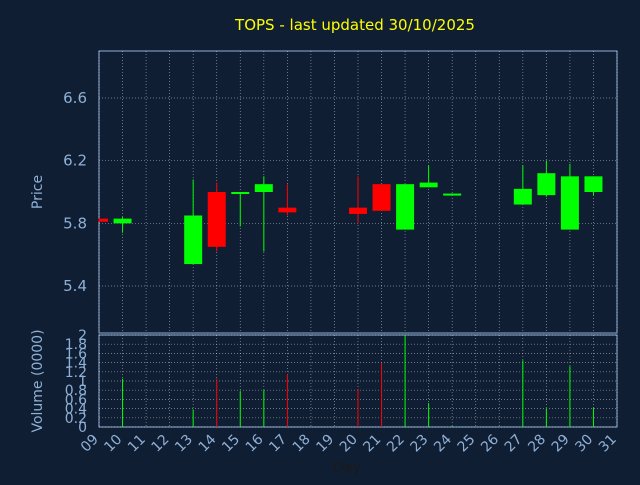 Image resolution: width=640 pixels, height=485 pixels. Describe the element at coordinates (161, 444) in the screenshot. I see `x-tick-label: 12` at that location.